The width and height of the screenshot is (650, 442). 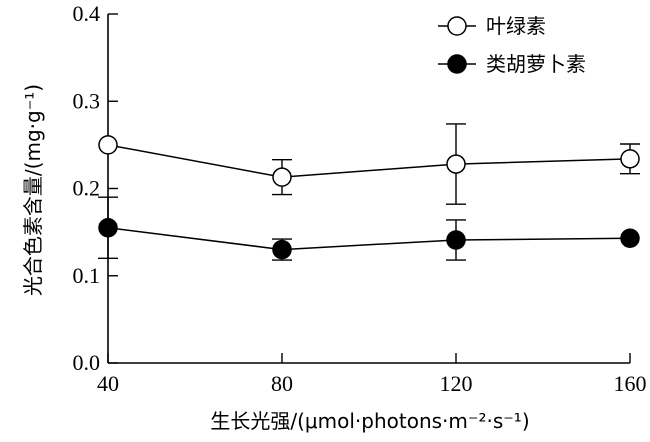 What do you see at coordinates (87, 275) in the screenshot?
I see `y-tick-label-1: 0.1` at bounding box center [87, 275].